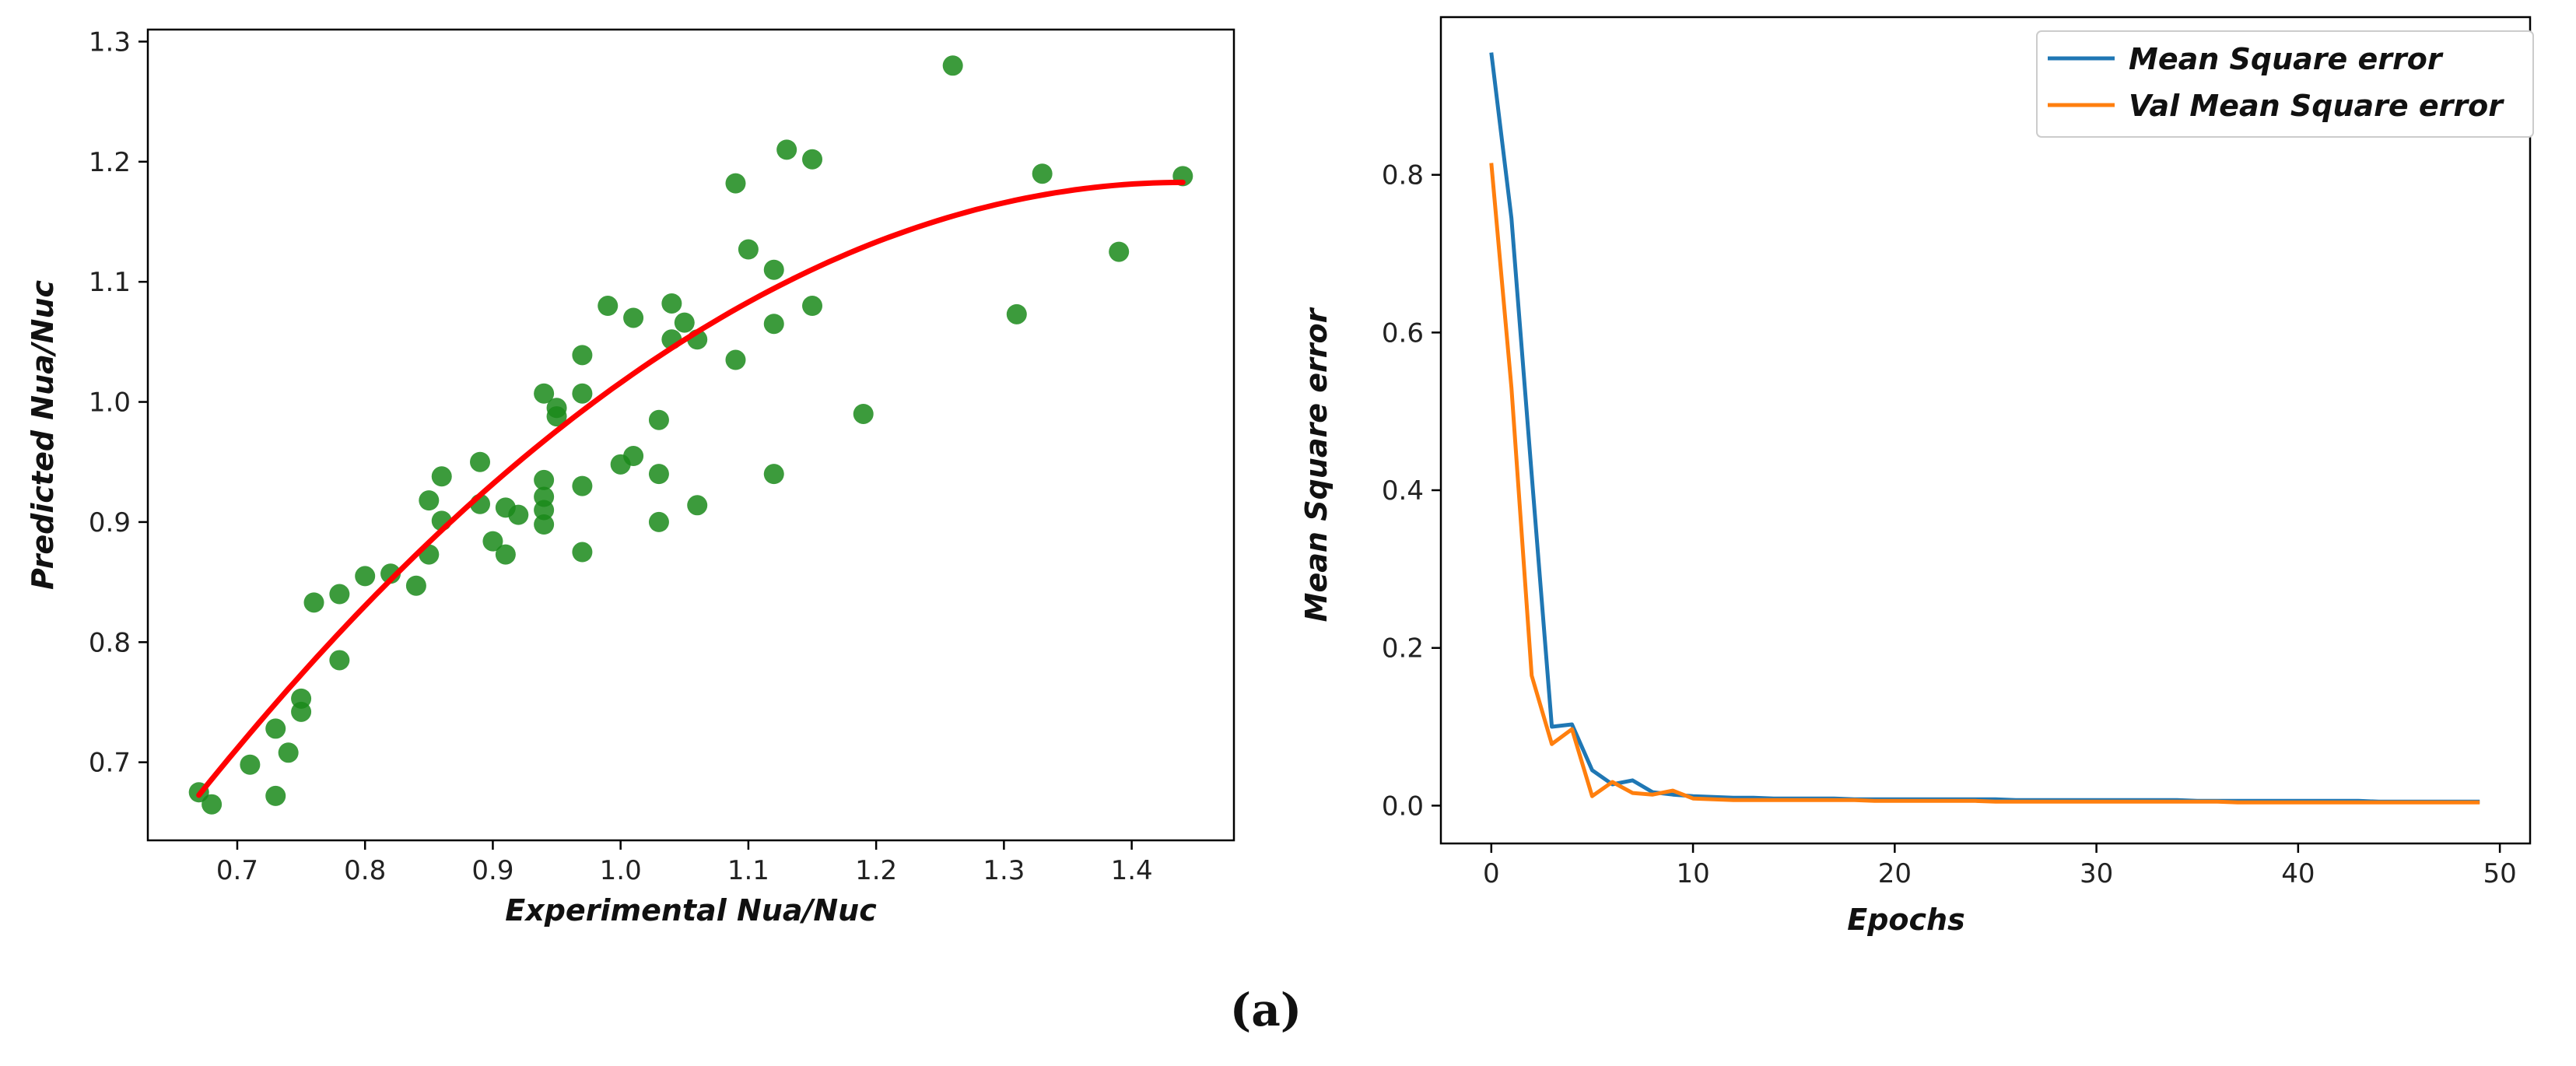  I want to click on scatter-x-tick-label: 0.7, so click(237, 870).